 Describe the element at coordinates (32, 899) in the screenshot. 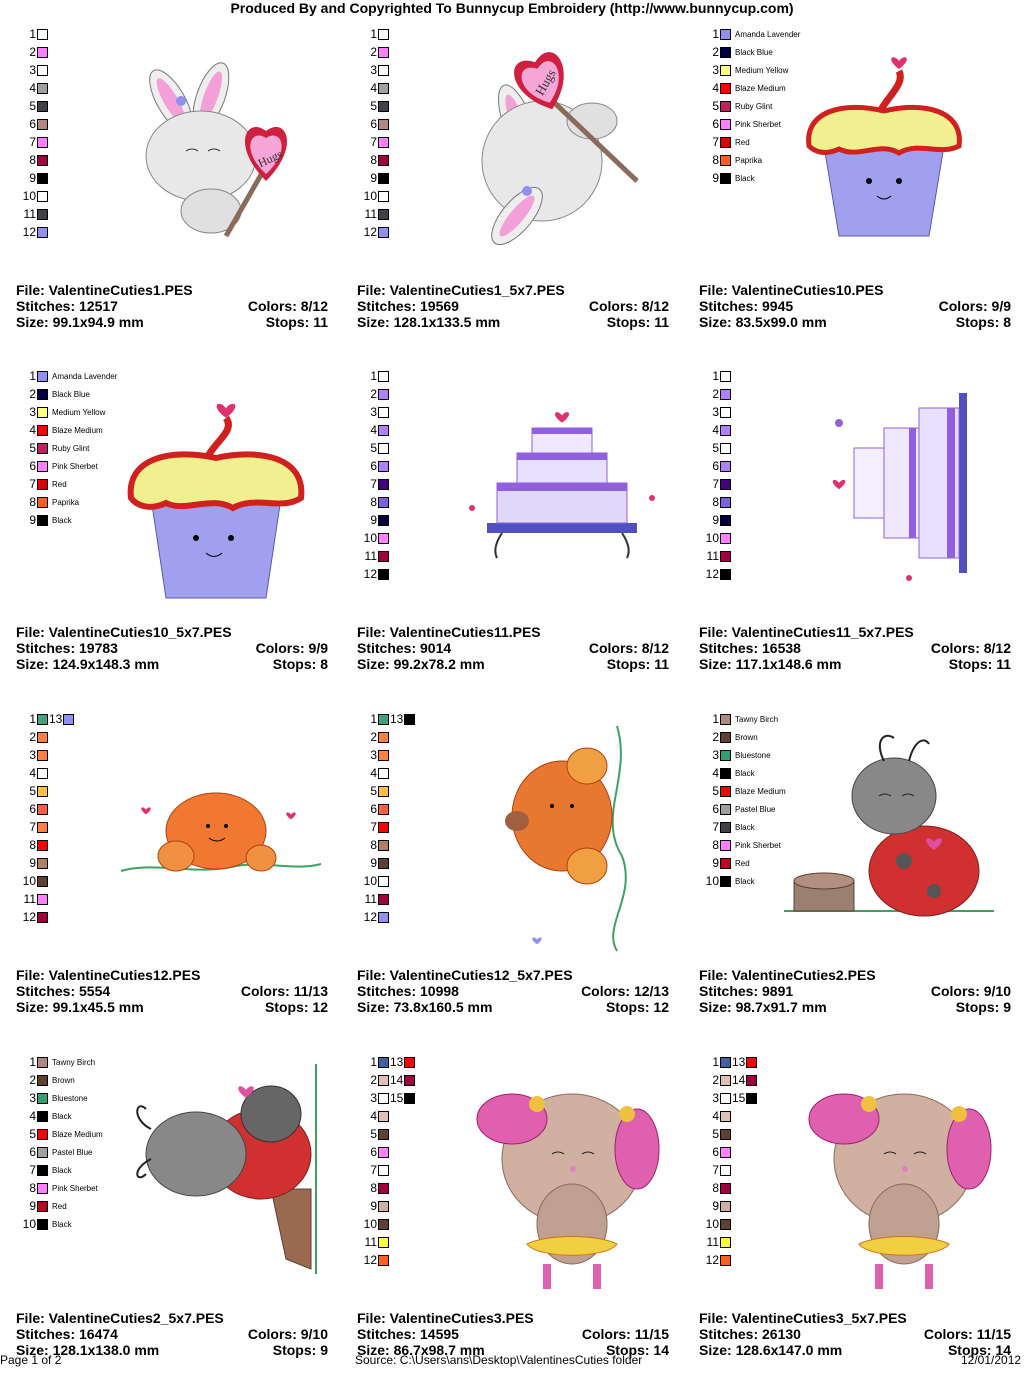

I see `swatch-row: 11` at that location.